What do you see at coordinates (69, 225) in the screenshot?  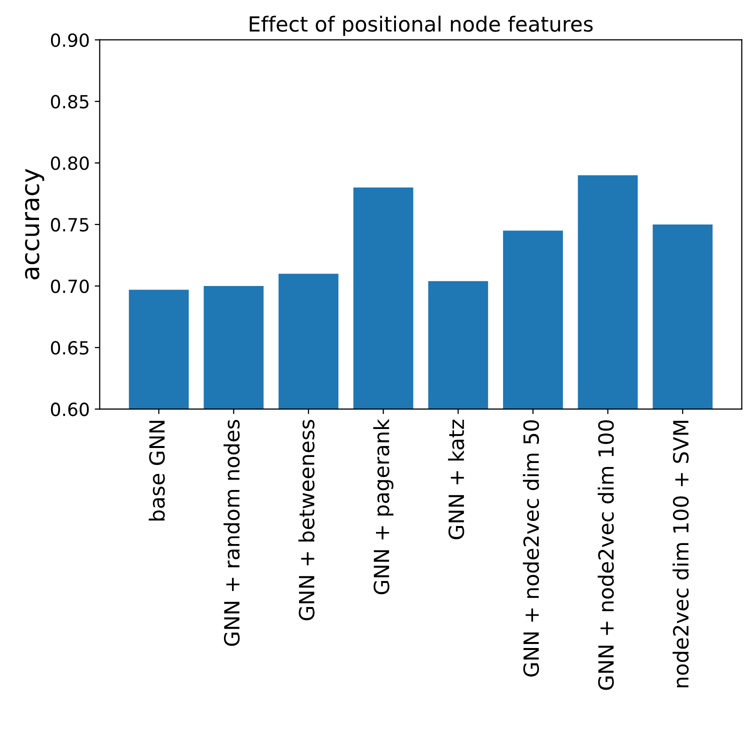 I see `y-tick-label: 0.75` at bounding box center [69, 225].